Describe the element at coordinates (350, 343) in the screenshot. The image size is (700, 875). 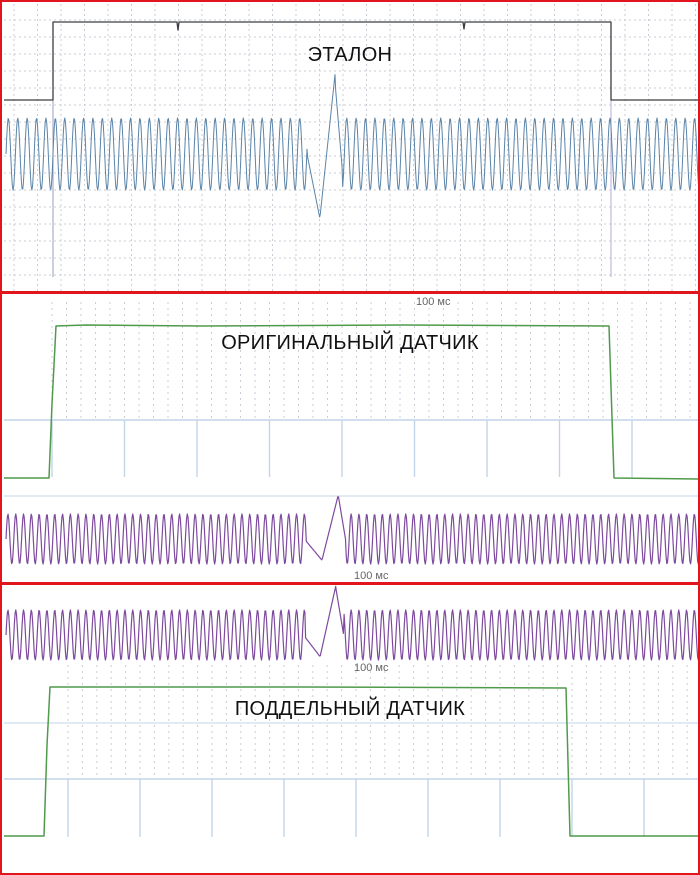
I see `original-sensor-title: ОРИГИНАЛЬНЫЙ ДАТЧИК` at that location.